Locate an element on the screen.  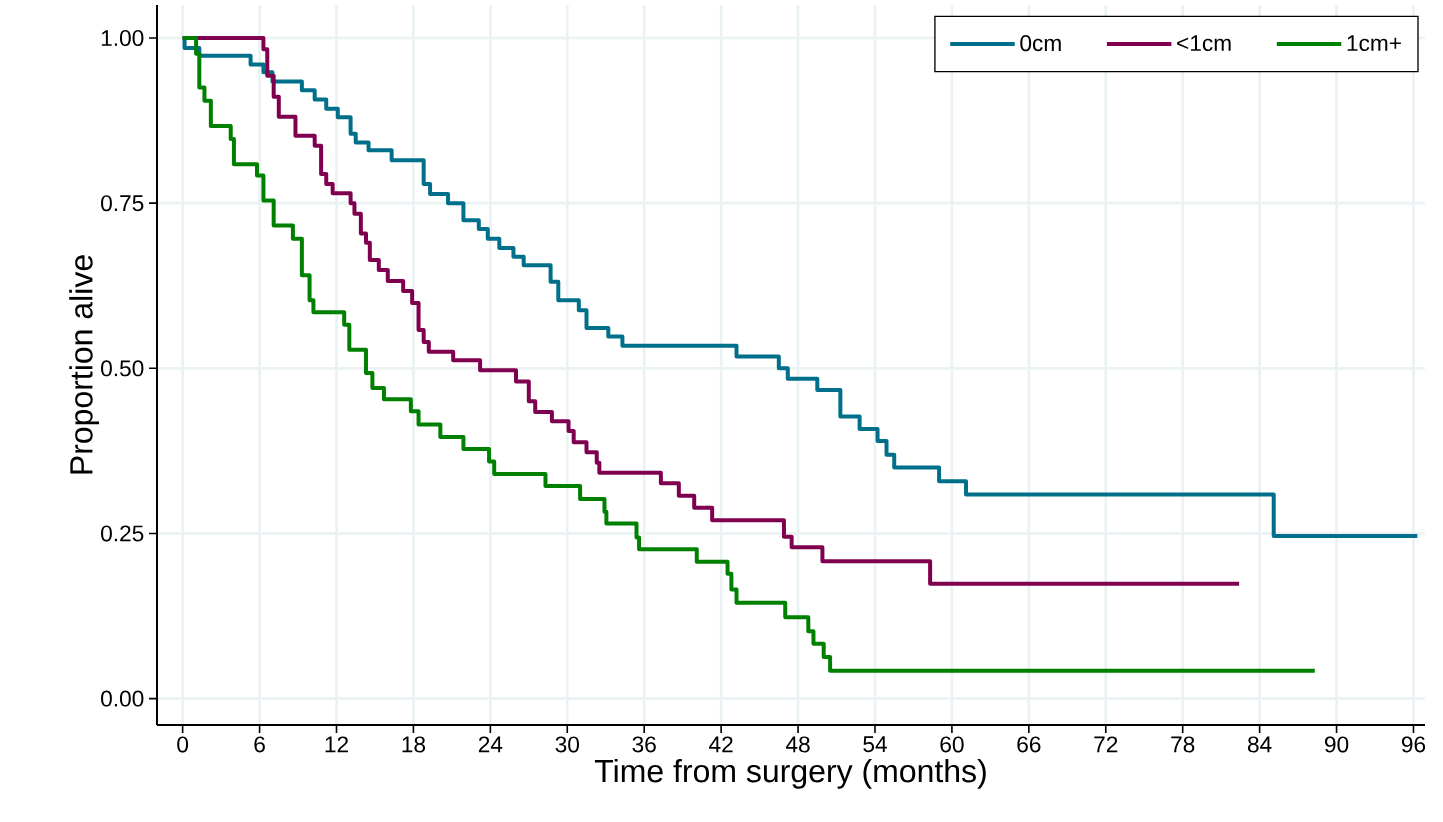
y-tick-label: 0.25 is located at coordinates (122, 533).